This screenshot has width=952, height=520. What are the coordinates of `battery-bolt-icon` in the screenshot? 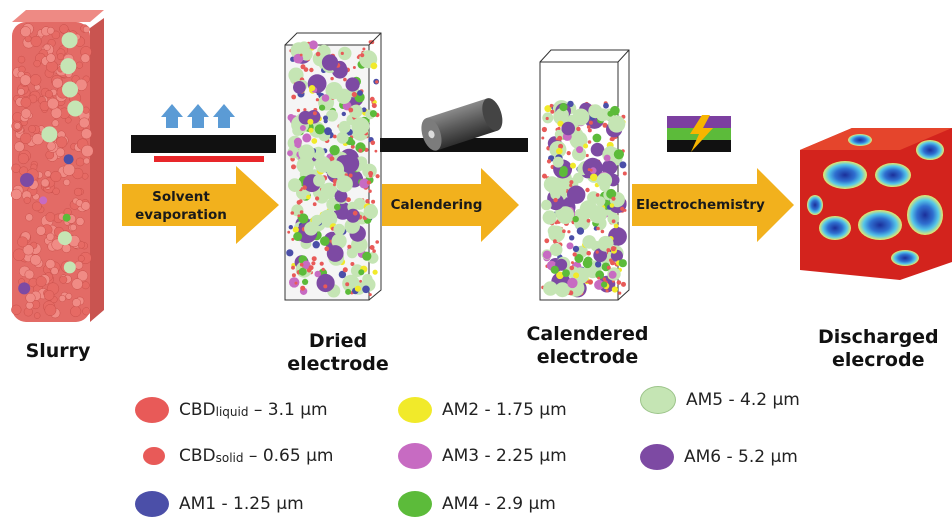 It's located at (699, 133).